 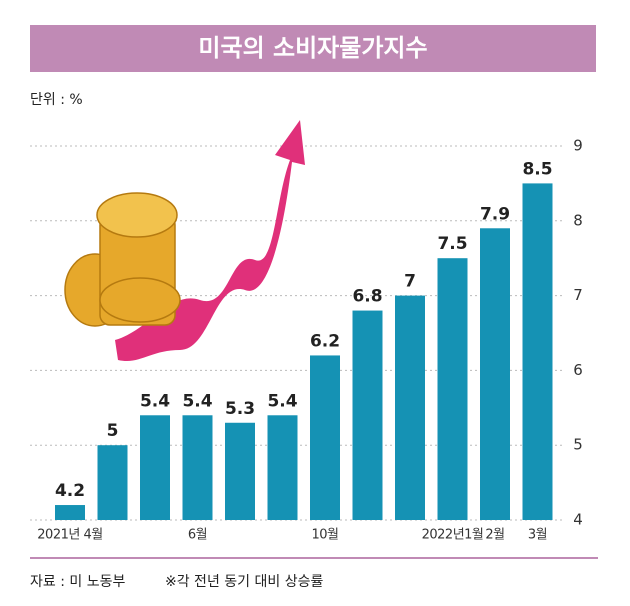 What do you see at coordinates (56, 100) in the screenshot?
I see `unit-label: 단위 : %` at bounding box center [56, 100].